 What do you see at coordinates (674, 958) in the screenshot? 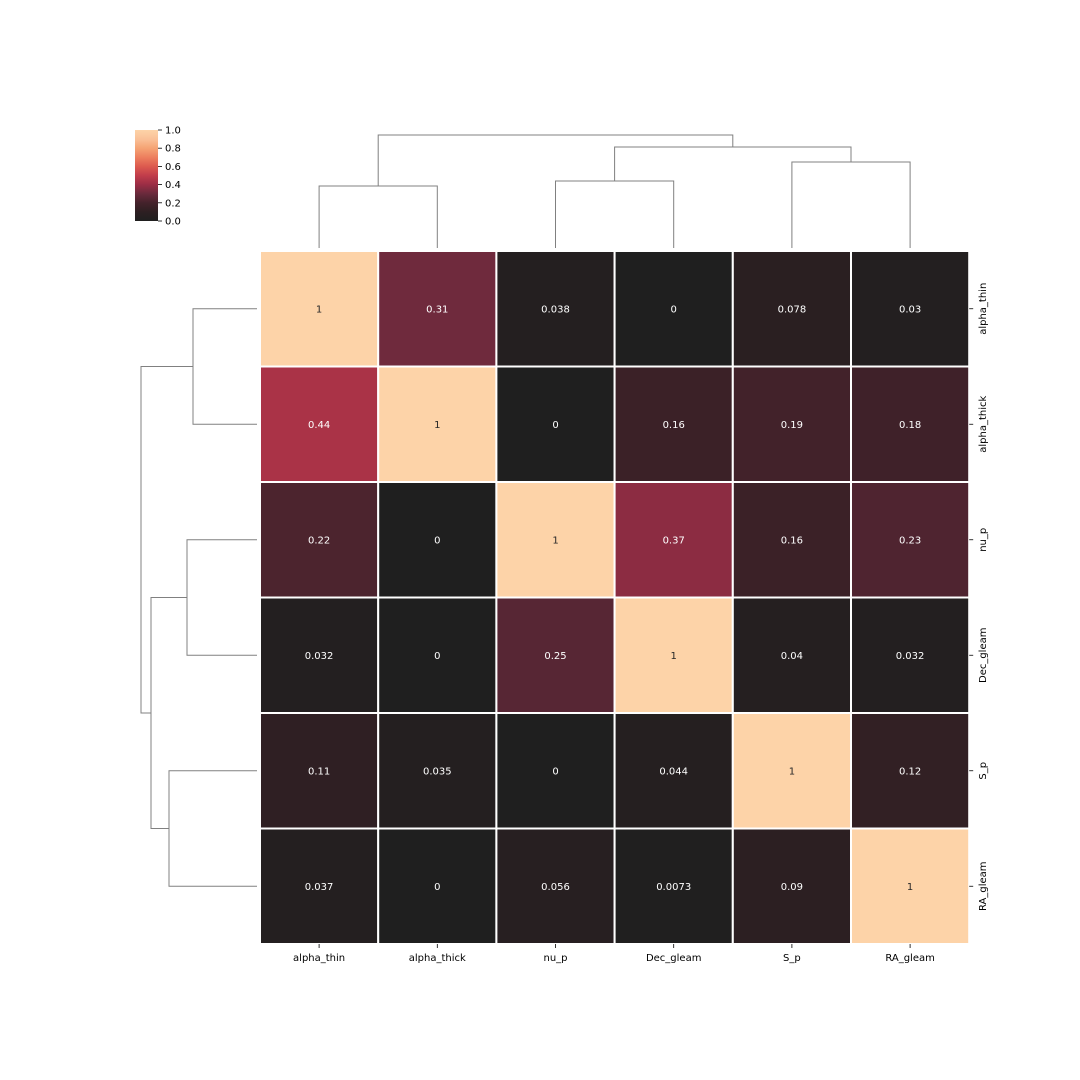
I see `x-tick-label: Dec_gleam` at bounding box center [674, 958].